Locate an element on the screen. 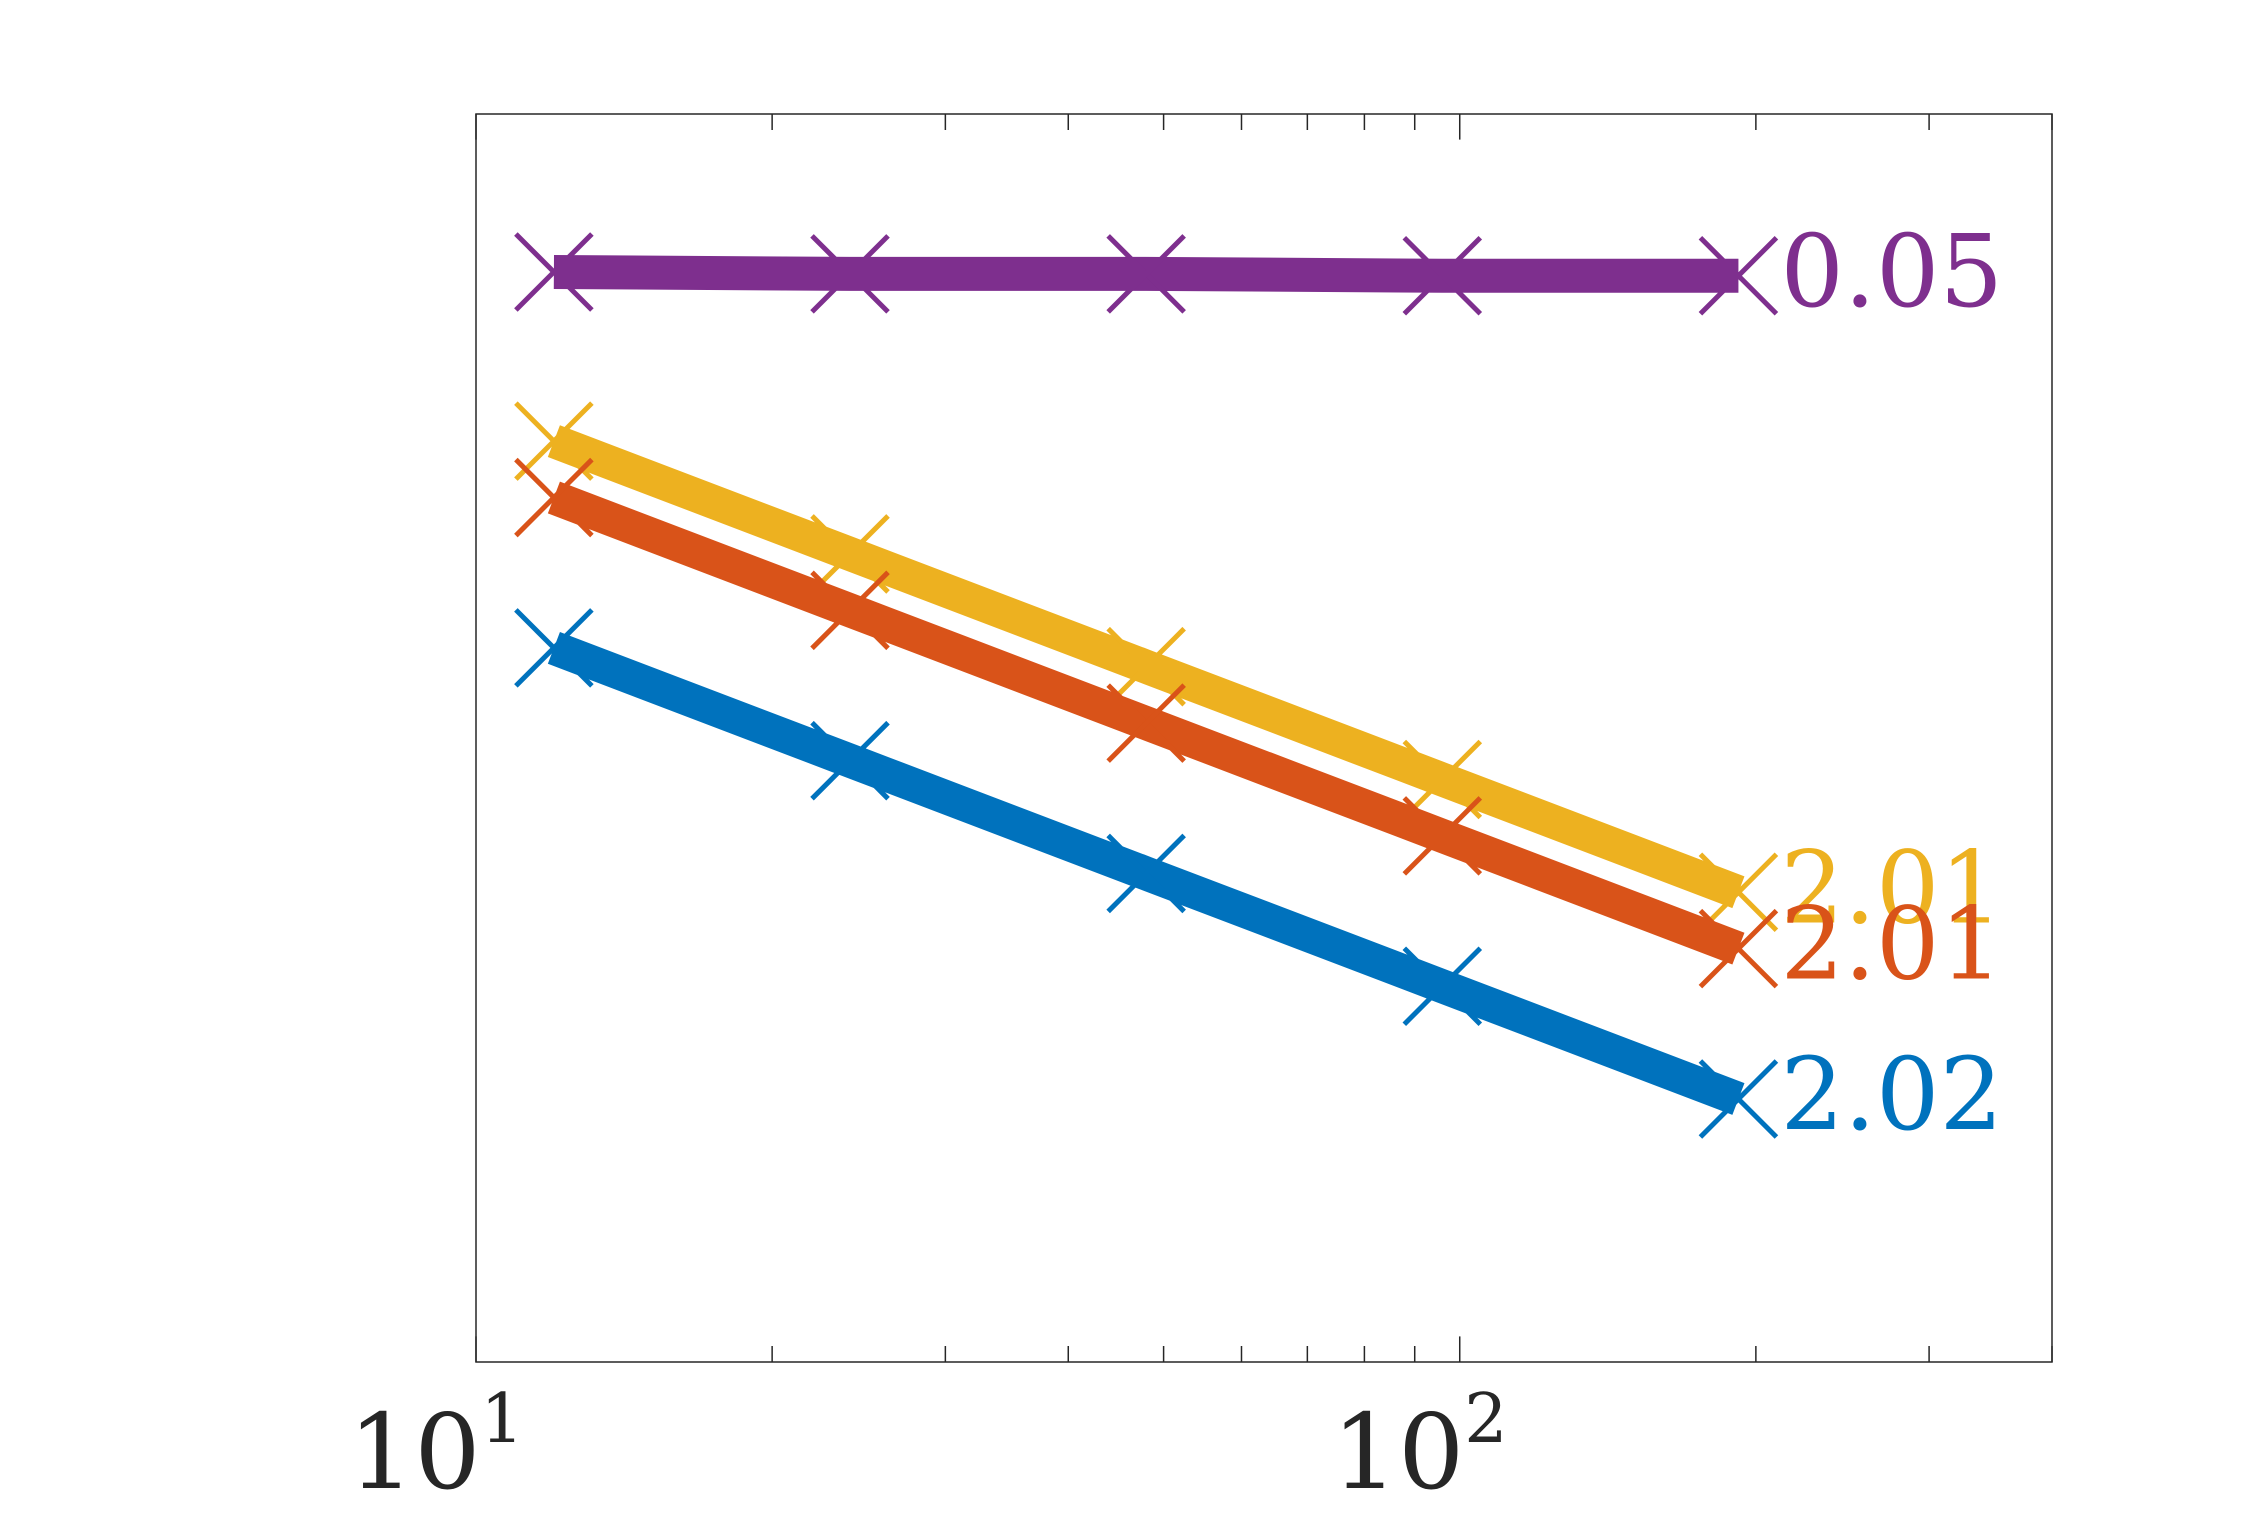 Image resolution: width=2250 pixels, height=1525 pixels. x-tick-exponent: 1 is located at coordinates (502, 1419).